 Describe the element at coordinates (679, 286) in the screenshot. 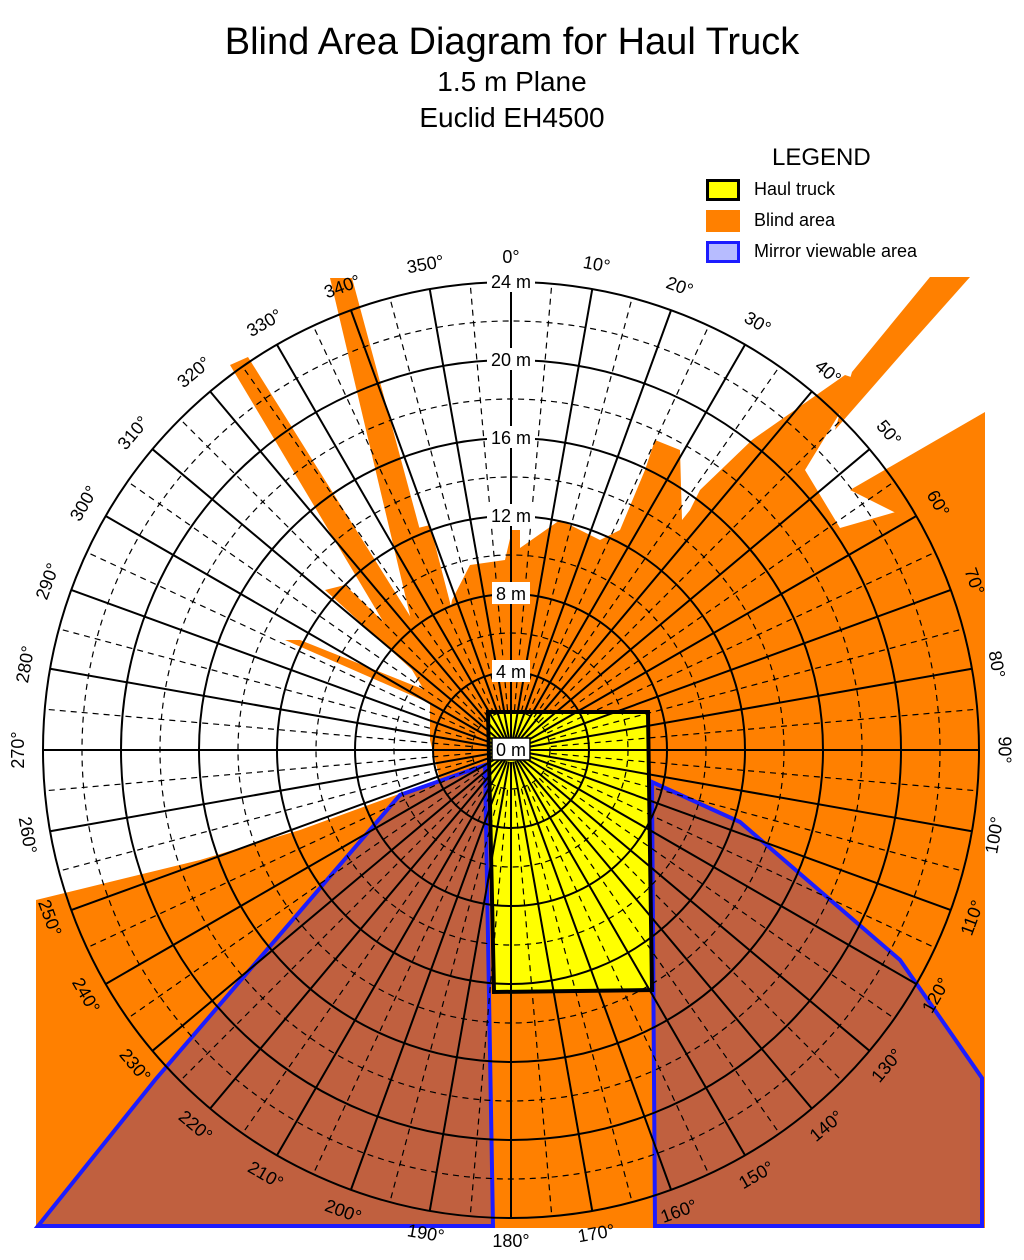

I see `angle-label: 20°` at that location.